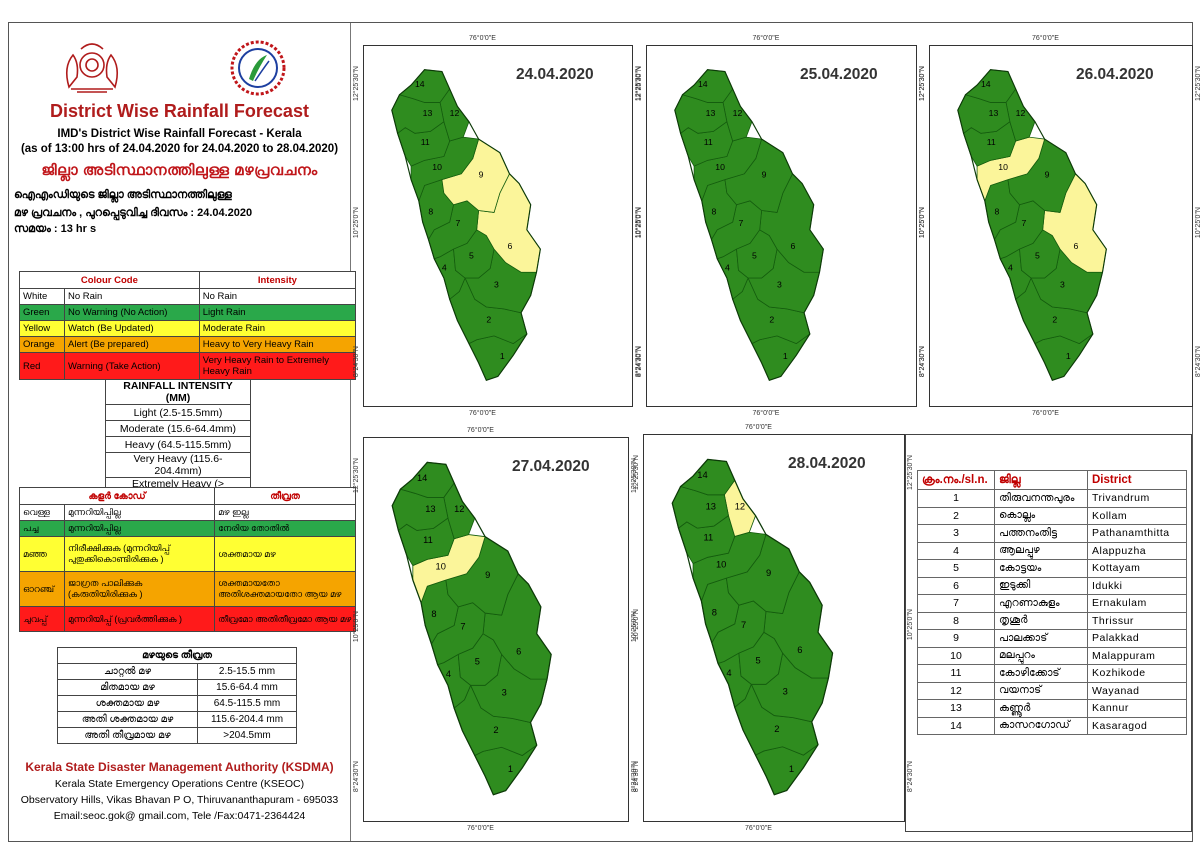  I want to click on sl-no-cell: 2, so click(956, 515).